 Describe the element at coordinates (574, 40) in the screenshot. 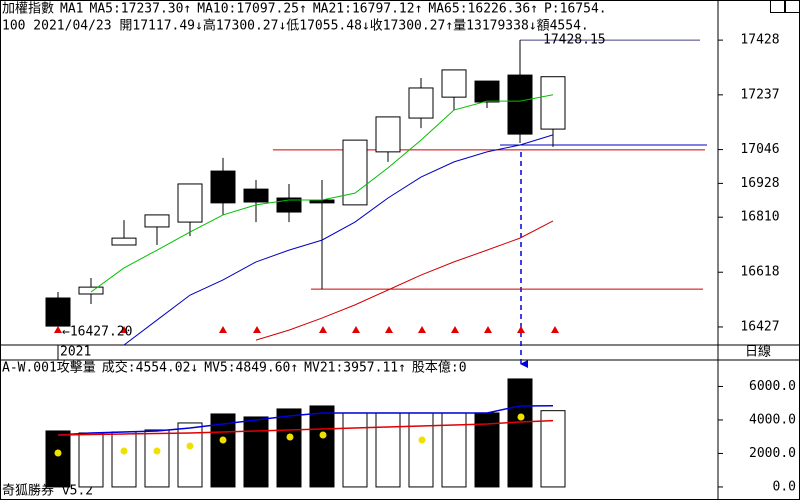

I see `high-label: 17428.15` at that location.